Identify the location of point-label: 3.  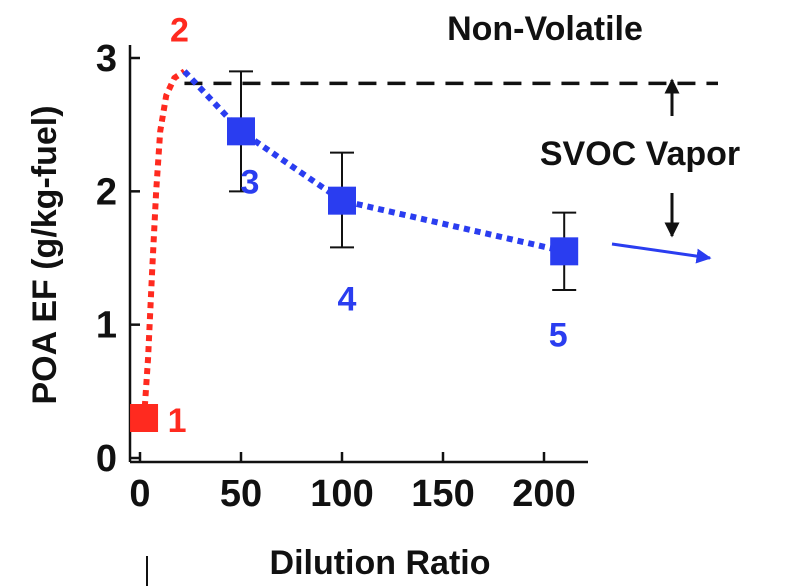
(250, 182).